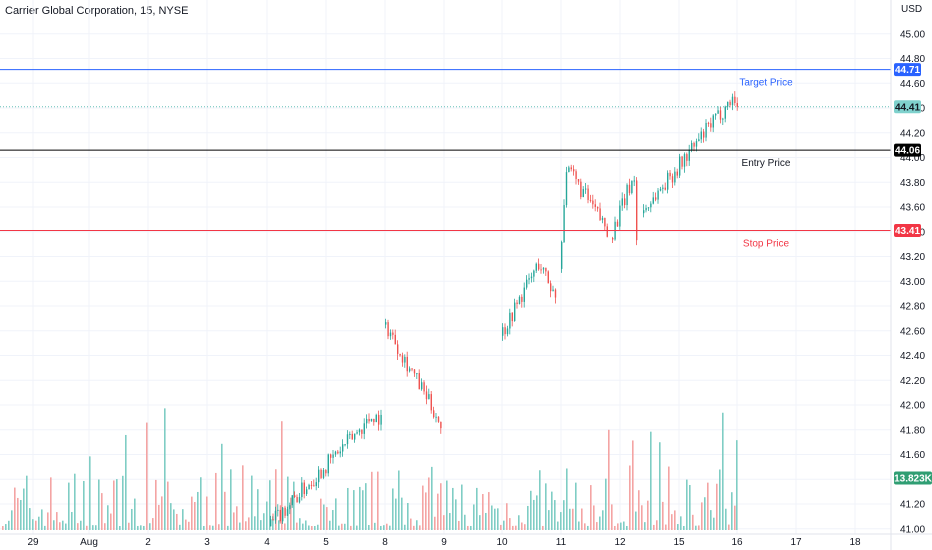  Describe the element at coordinates (911, 275) in the screenshot. I see `price-axis` at that location.